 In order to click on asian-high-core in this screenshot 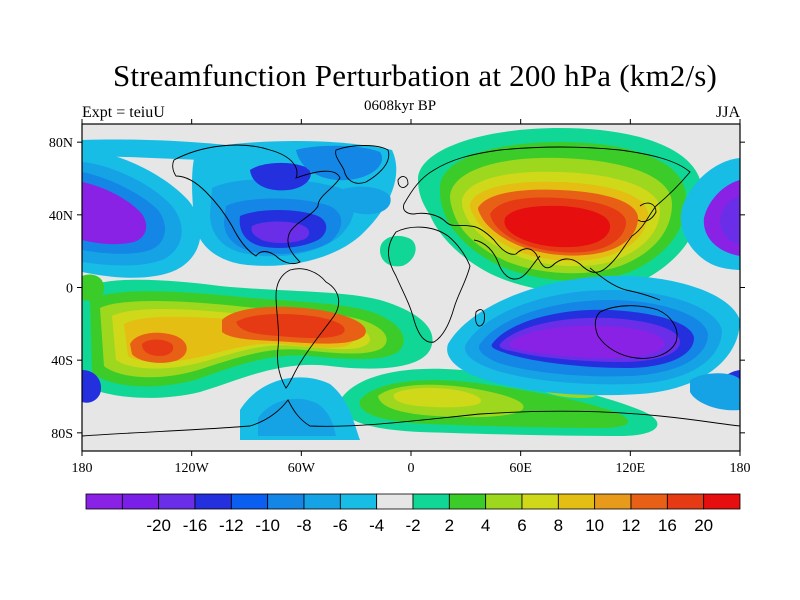, I will do `click(557, 226)`.